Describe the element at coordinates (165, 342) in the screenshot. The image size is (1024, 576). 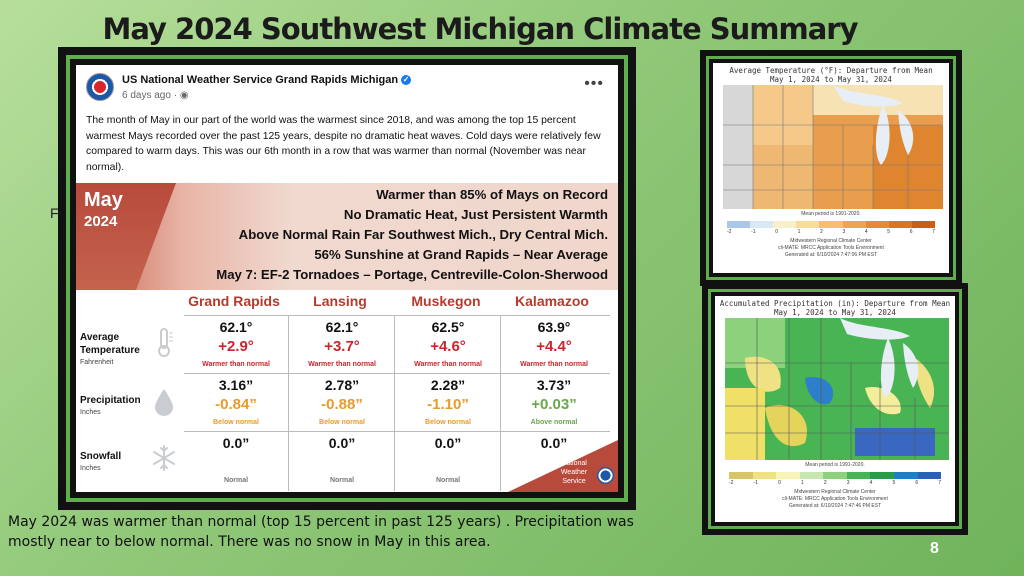
I see `thermometer-icon` at that location.